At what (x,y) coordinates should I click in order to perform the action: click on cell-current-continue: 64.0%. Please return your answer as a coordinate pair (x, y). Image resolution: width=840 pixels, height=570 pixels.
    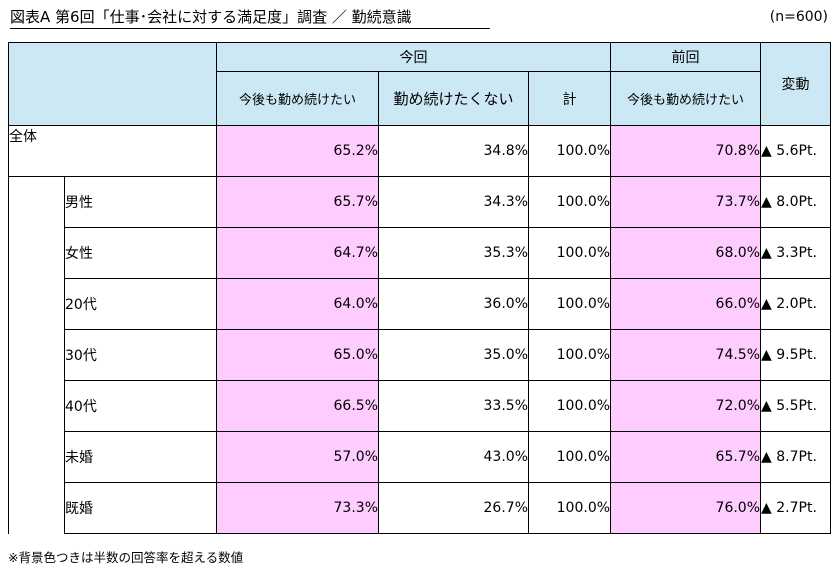
    Looking at the image, I should click on (297, 304).